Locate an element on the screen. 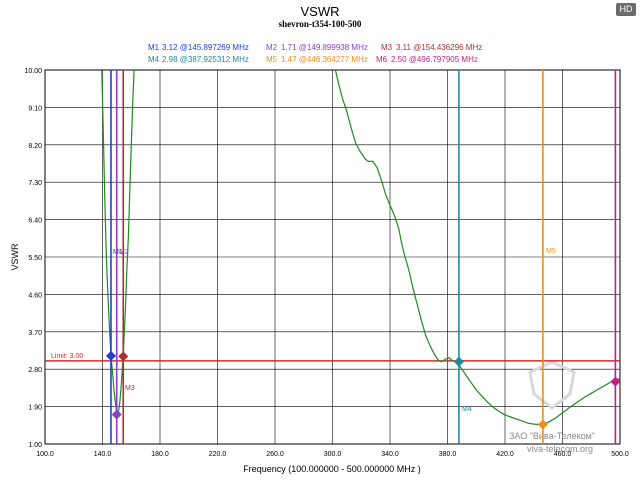  marker-diamond-m3 is located at coordinates (123, 356).